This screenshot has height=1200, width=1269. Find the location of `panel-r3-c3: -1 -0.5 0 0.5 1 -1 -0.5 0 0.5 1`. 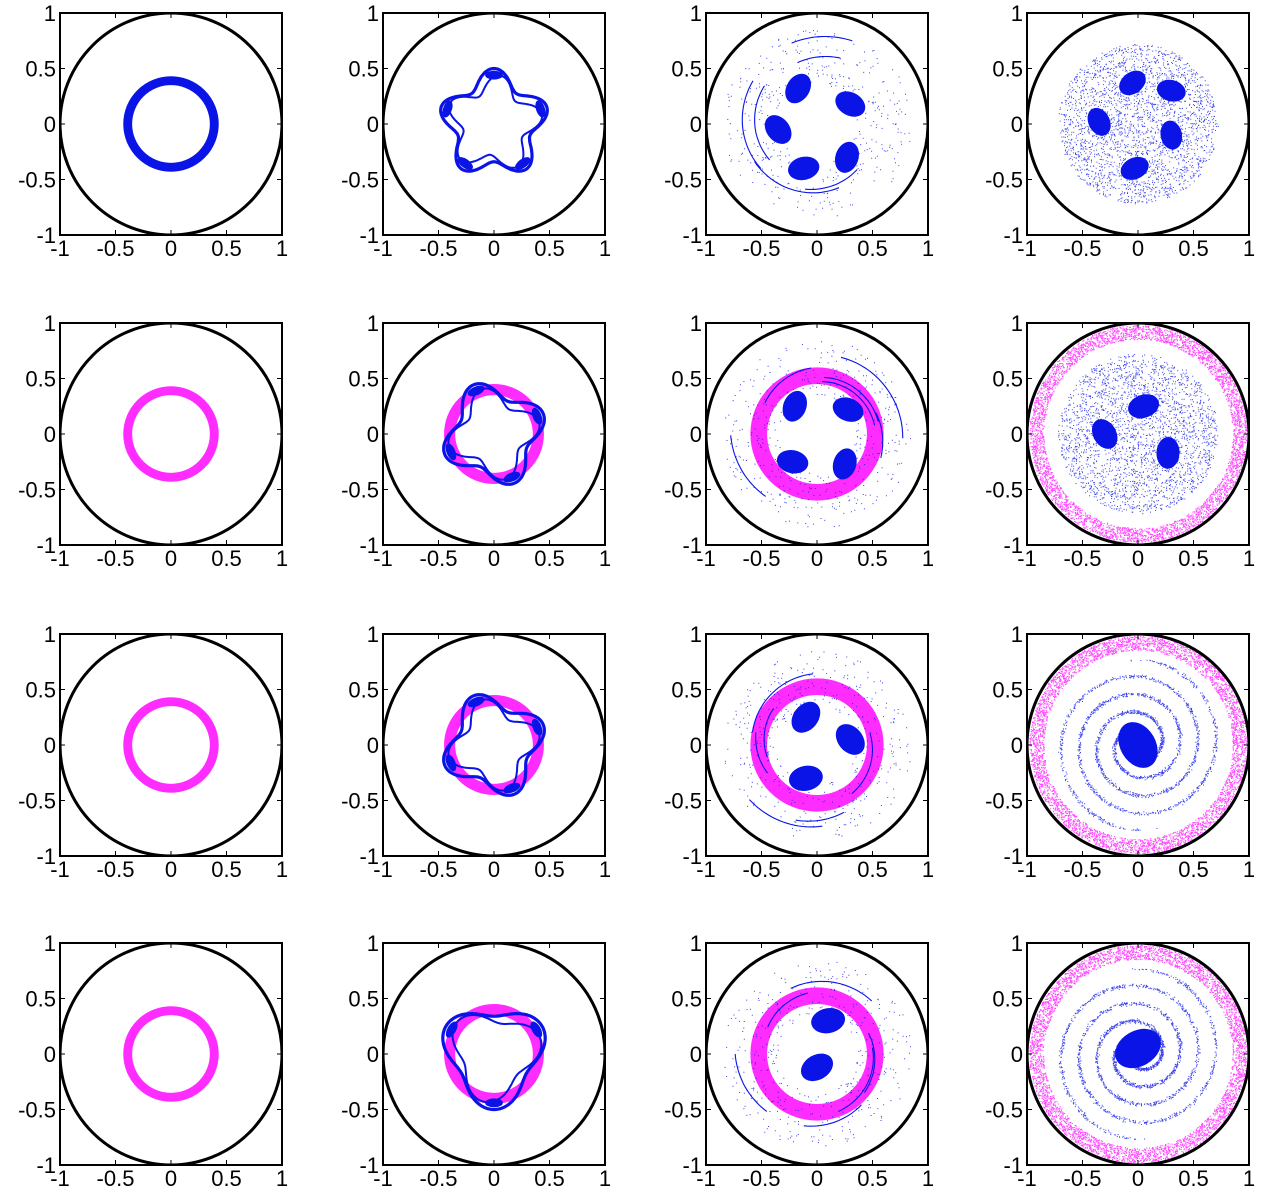

panel-r3-c3: -1 -0.5 0 0.5 1 -1 -0.5 0 0.5 1 is located at coordinates (799, 752).